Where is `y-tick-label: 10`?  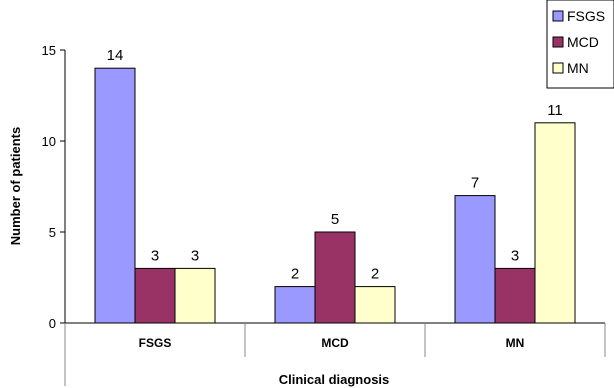 y-tick-label: 10 is located at coordinates (49, 141).